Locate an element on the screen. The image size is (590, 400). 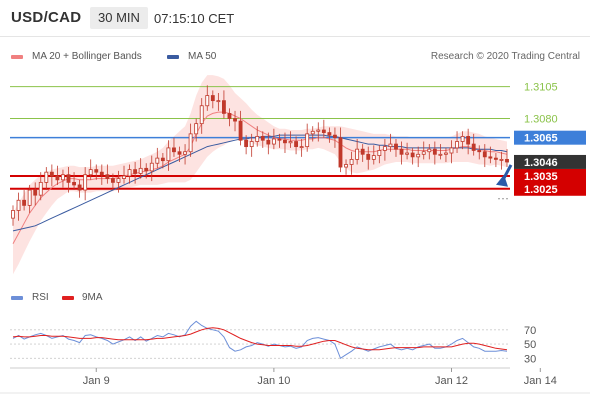
rsi-tick-label: 70 is located at coordinates (530, 331).